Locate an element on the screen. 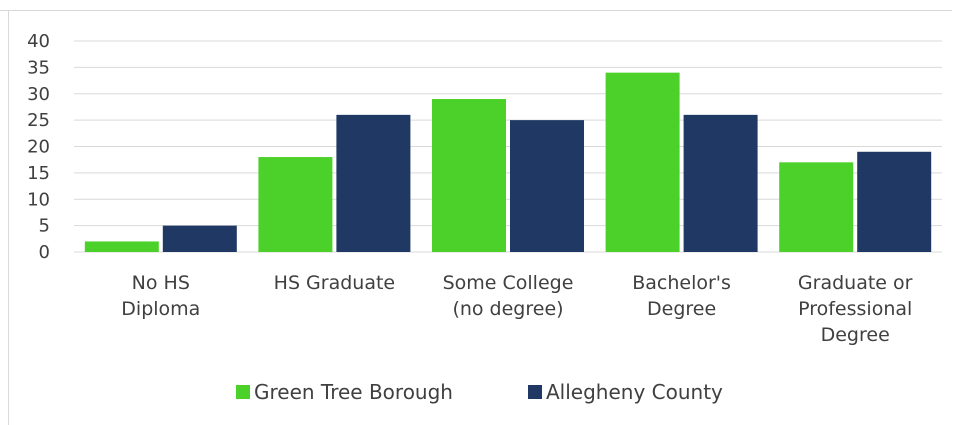 This screenshot has width=956, height=425. x-category-label: Graduate or is located at coordinates (855, 283).